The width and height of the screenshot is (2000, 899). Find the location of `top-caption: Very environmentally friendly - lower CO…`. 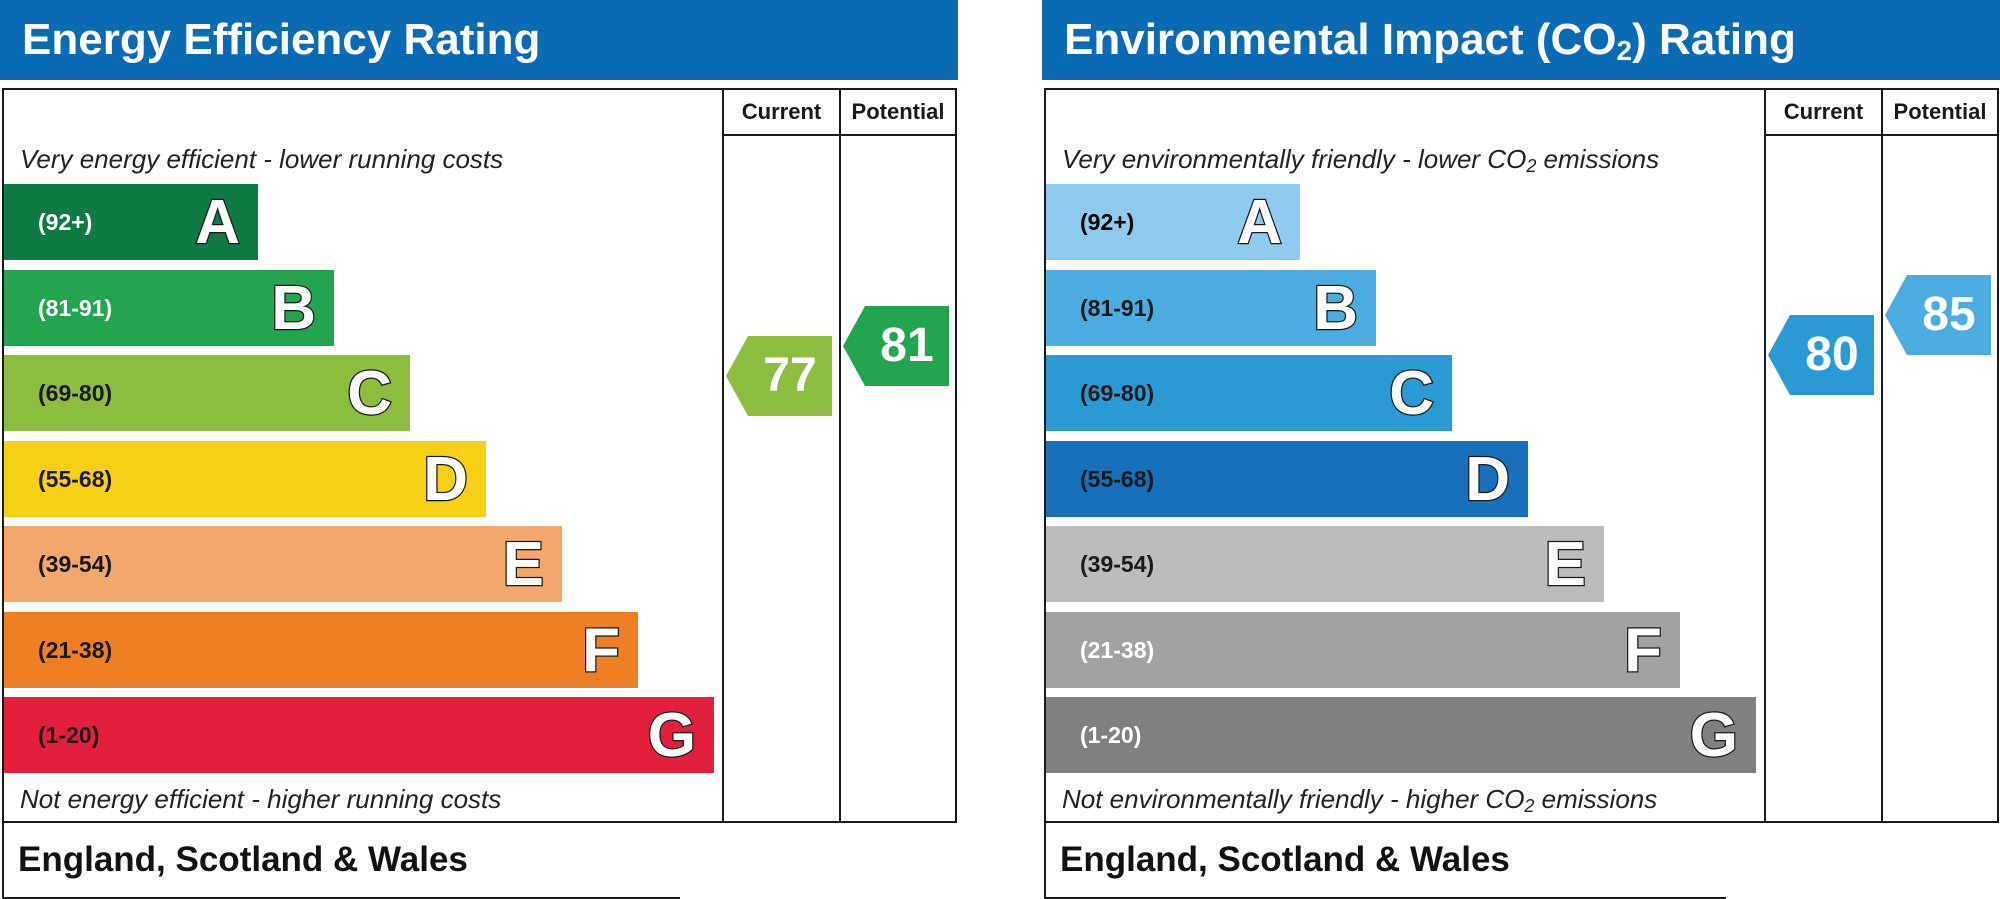

top-caption: Very environmentally friendly - lower CO… is located at coordinates (1360, 159).